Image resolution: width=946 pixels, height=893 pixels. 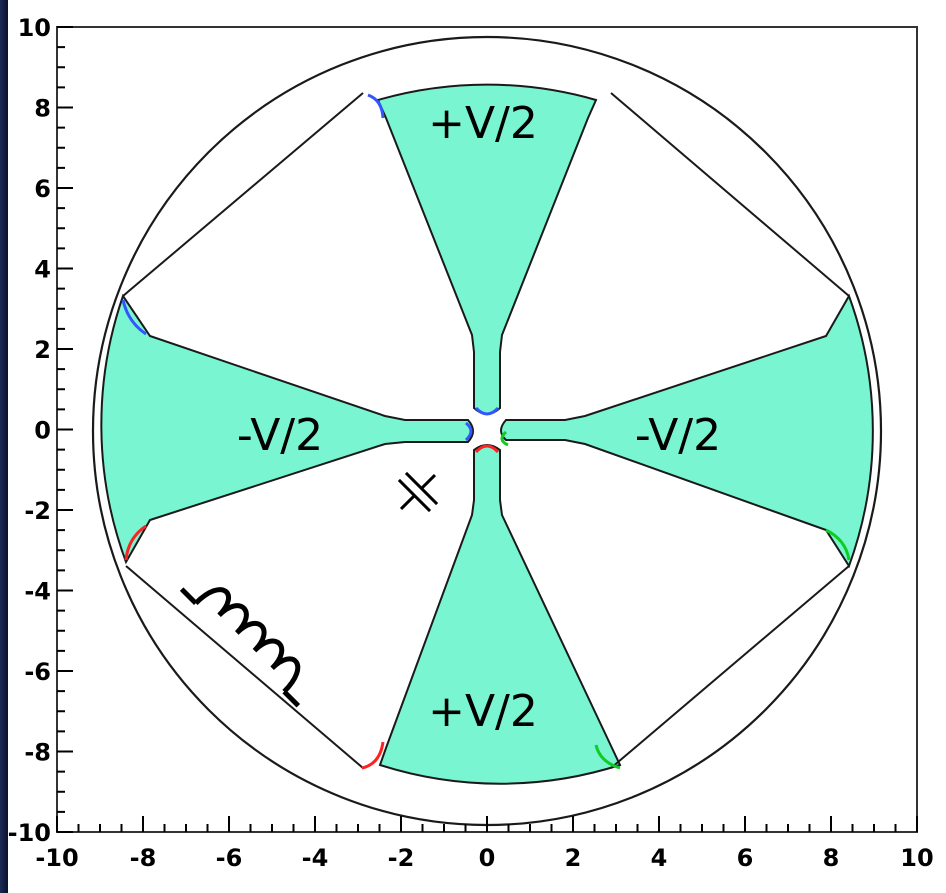 I want to click on x-tick-label: 2, so click(x=573, y=858).